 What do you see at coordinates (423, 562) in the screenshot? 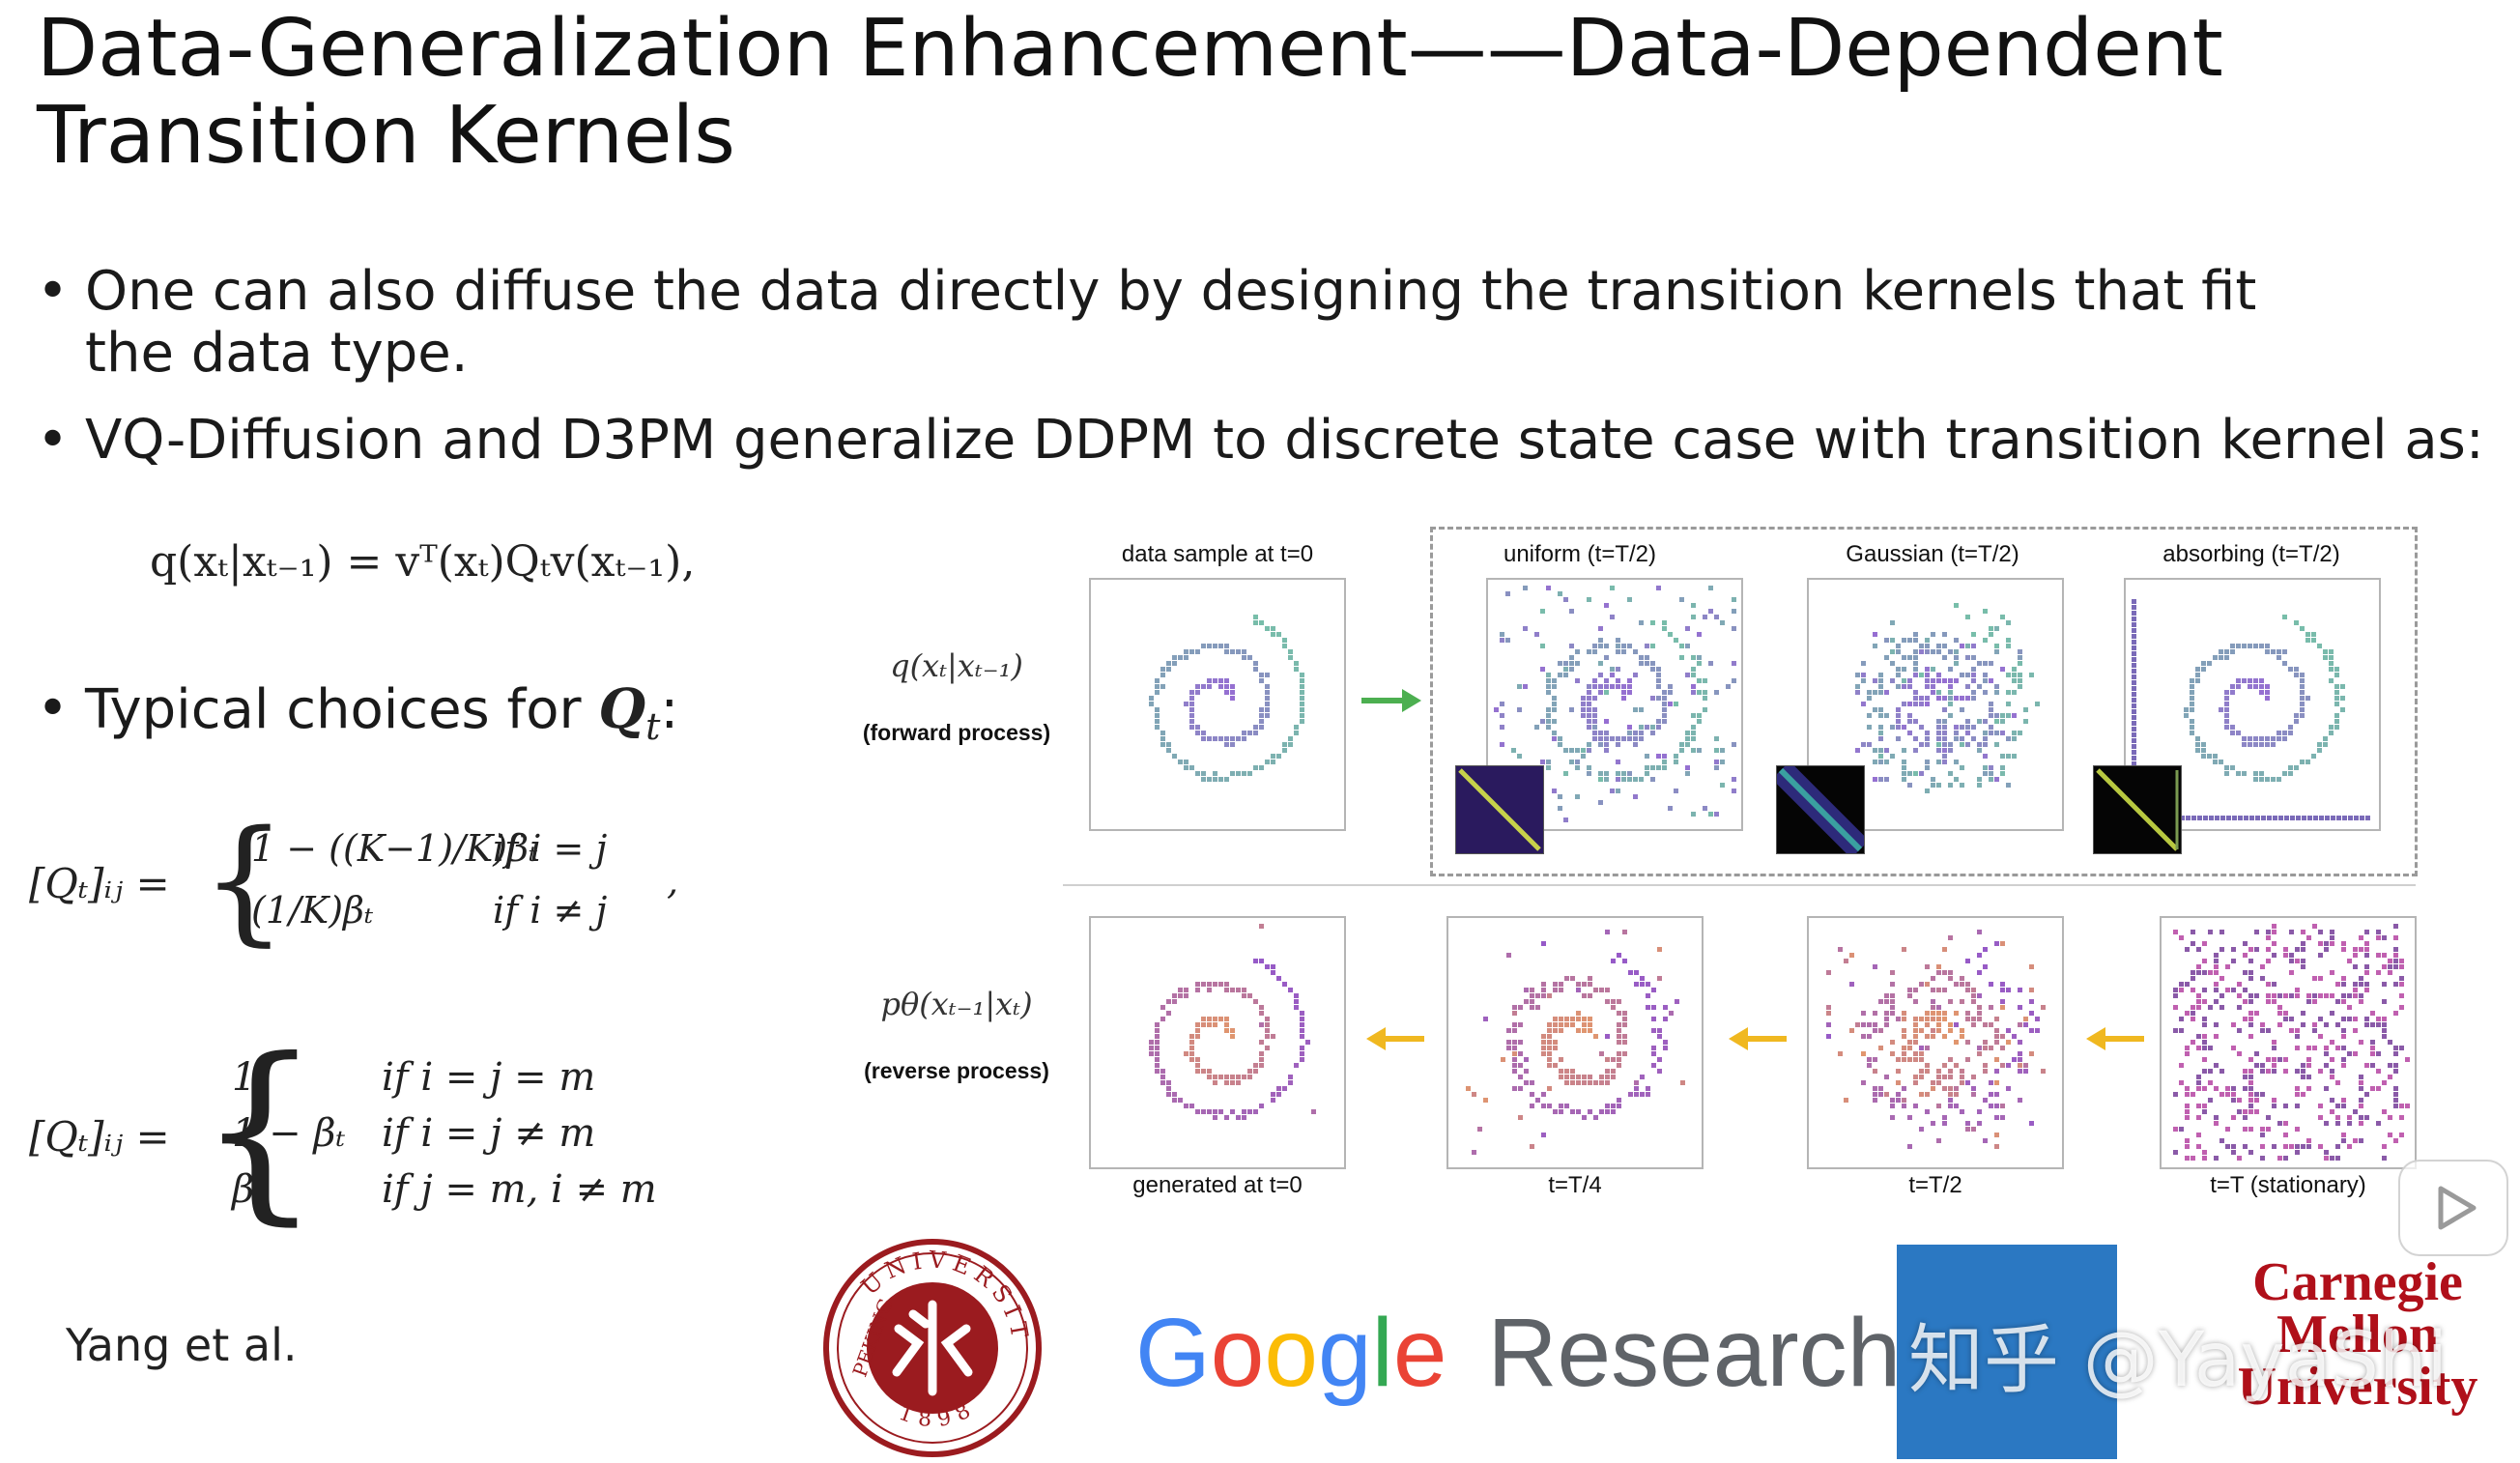
I see `kernel-equation: q(xₜ|xₜ₋₁) = vᵀ(xₜ)Qₜv(xₜ₋₁),` at bounding box center [423, 562].